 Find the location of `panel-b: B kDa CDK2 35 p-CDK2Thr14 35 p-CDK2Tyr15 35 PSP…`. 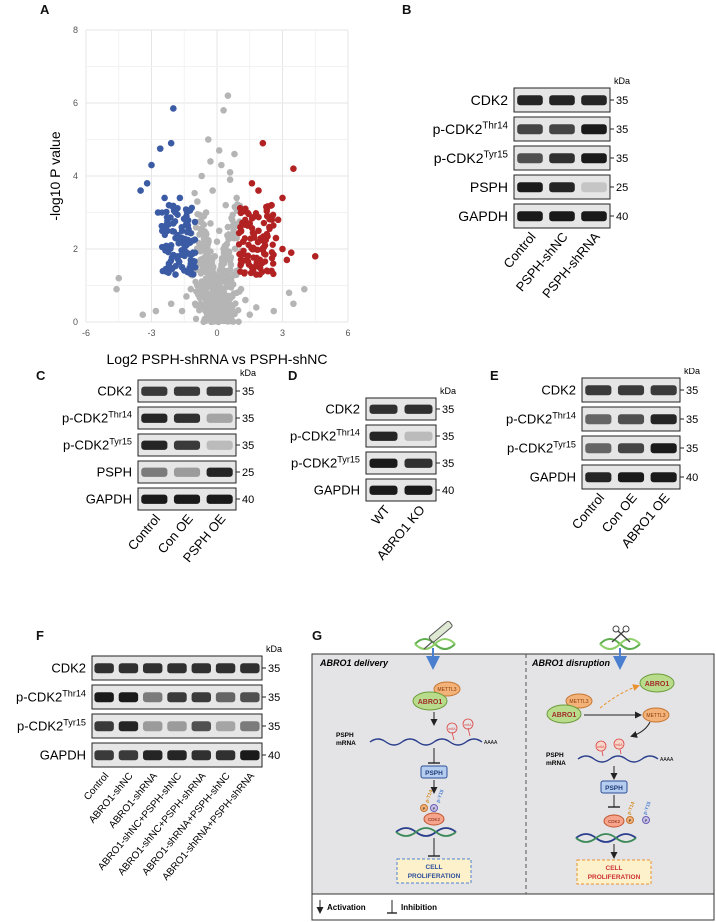

panel-b: B kDa CDK2 35 p-CDK2Thr14 35 p-CDK2Tyr15 35 PSP… is located at coordinates (558, 155).